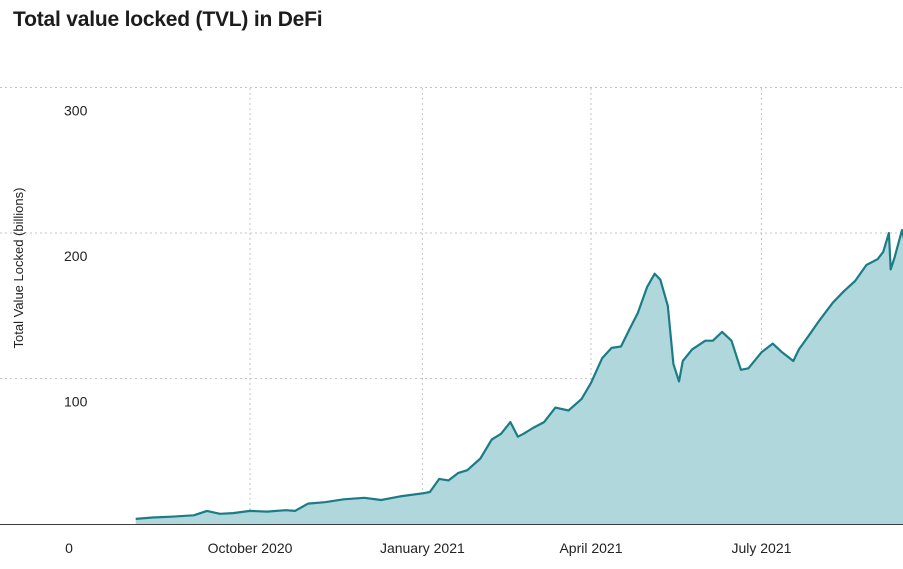  I want to click on x-tick-label: January 2021, so click(422, 548).